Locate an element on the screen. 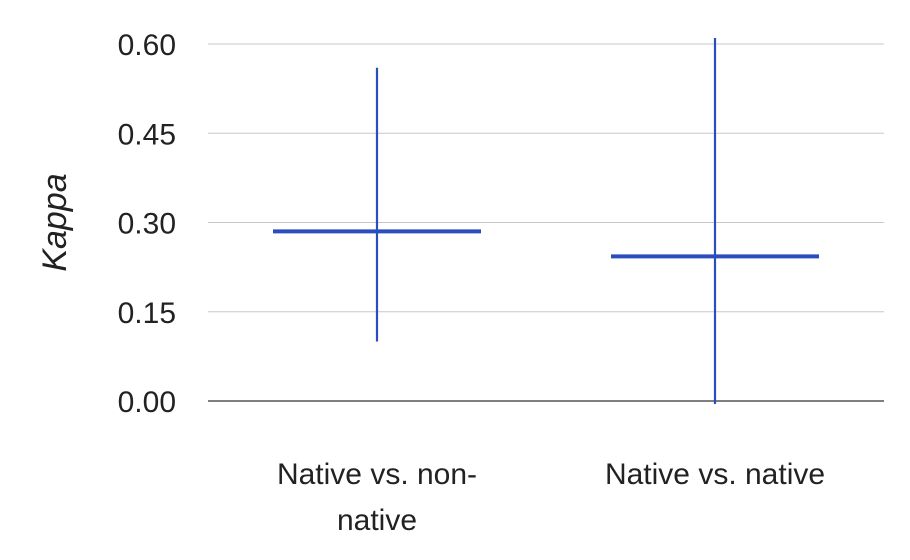  y-tick-label: 0.00 is located at coordinates (147, 402).